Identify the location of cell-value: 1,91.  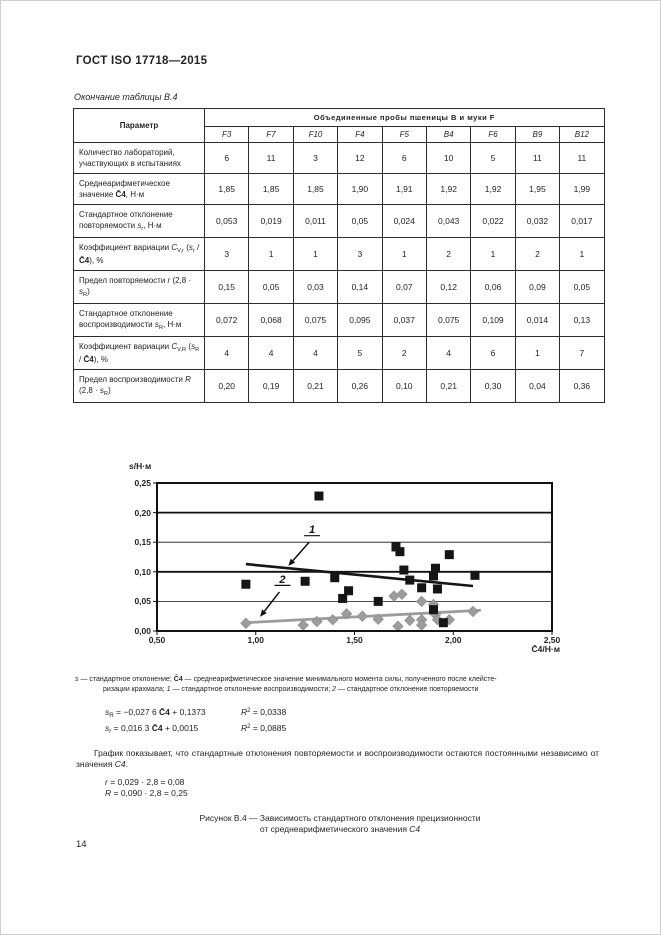
(404, 189).